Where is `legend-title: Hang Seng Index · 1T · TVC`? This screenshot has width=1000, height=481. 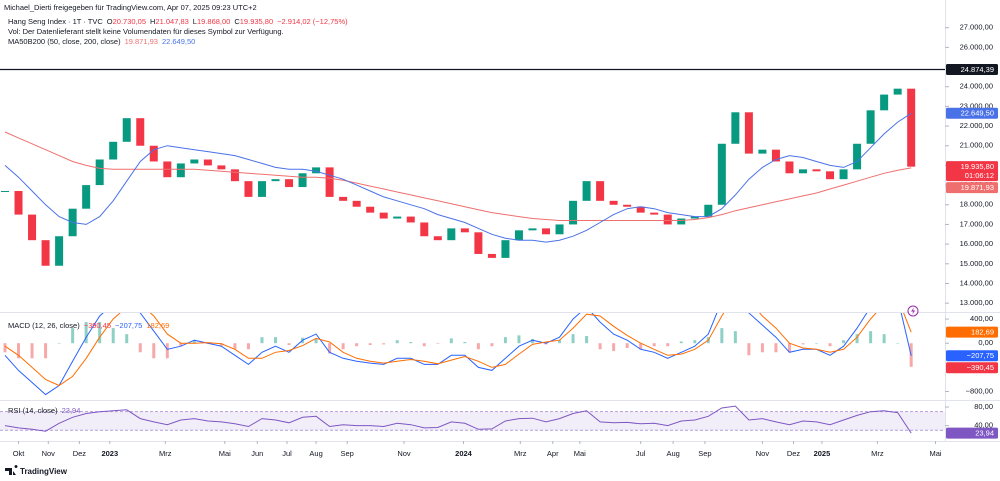 legend-title: Hang Seng Index · 1T · TVC is located at coordinates (55, 21).